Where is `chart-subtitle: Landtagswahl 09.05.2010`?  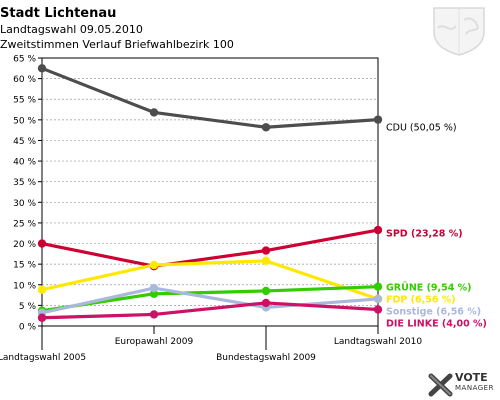 chart-subtitle: Landtagswahl 09.05.2010 is located at coordinates (71, 29).